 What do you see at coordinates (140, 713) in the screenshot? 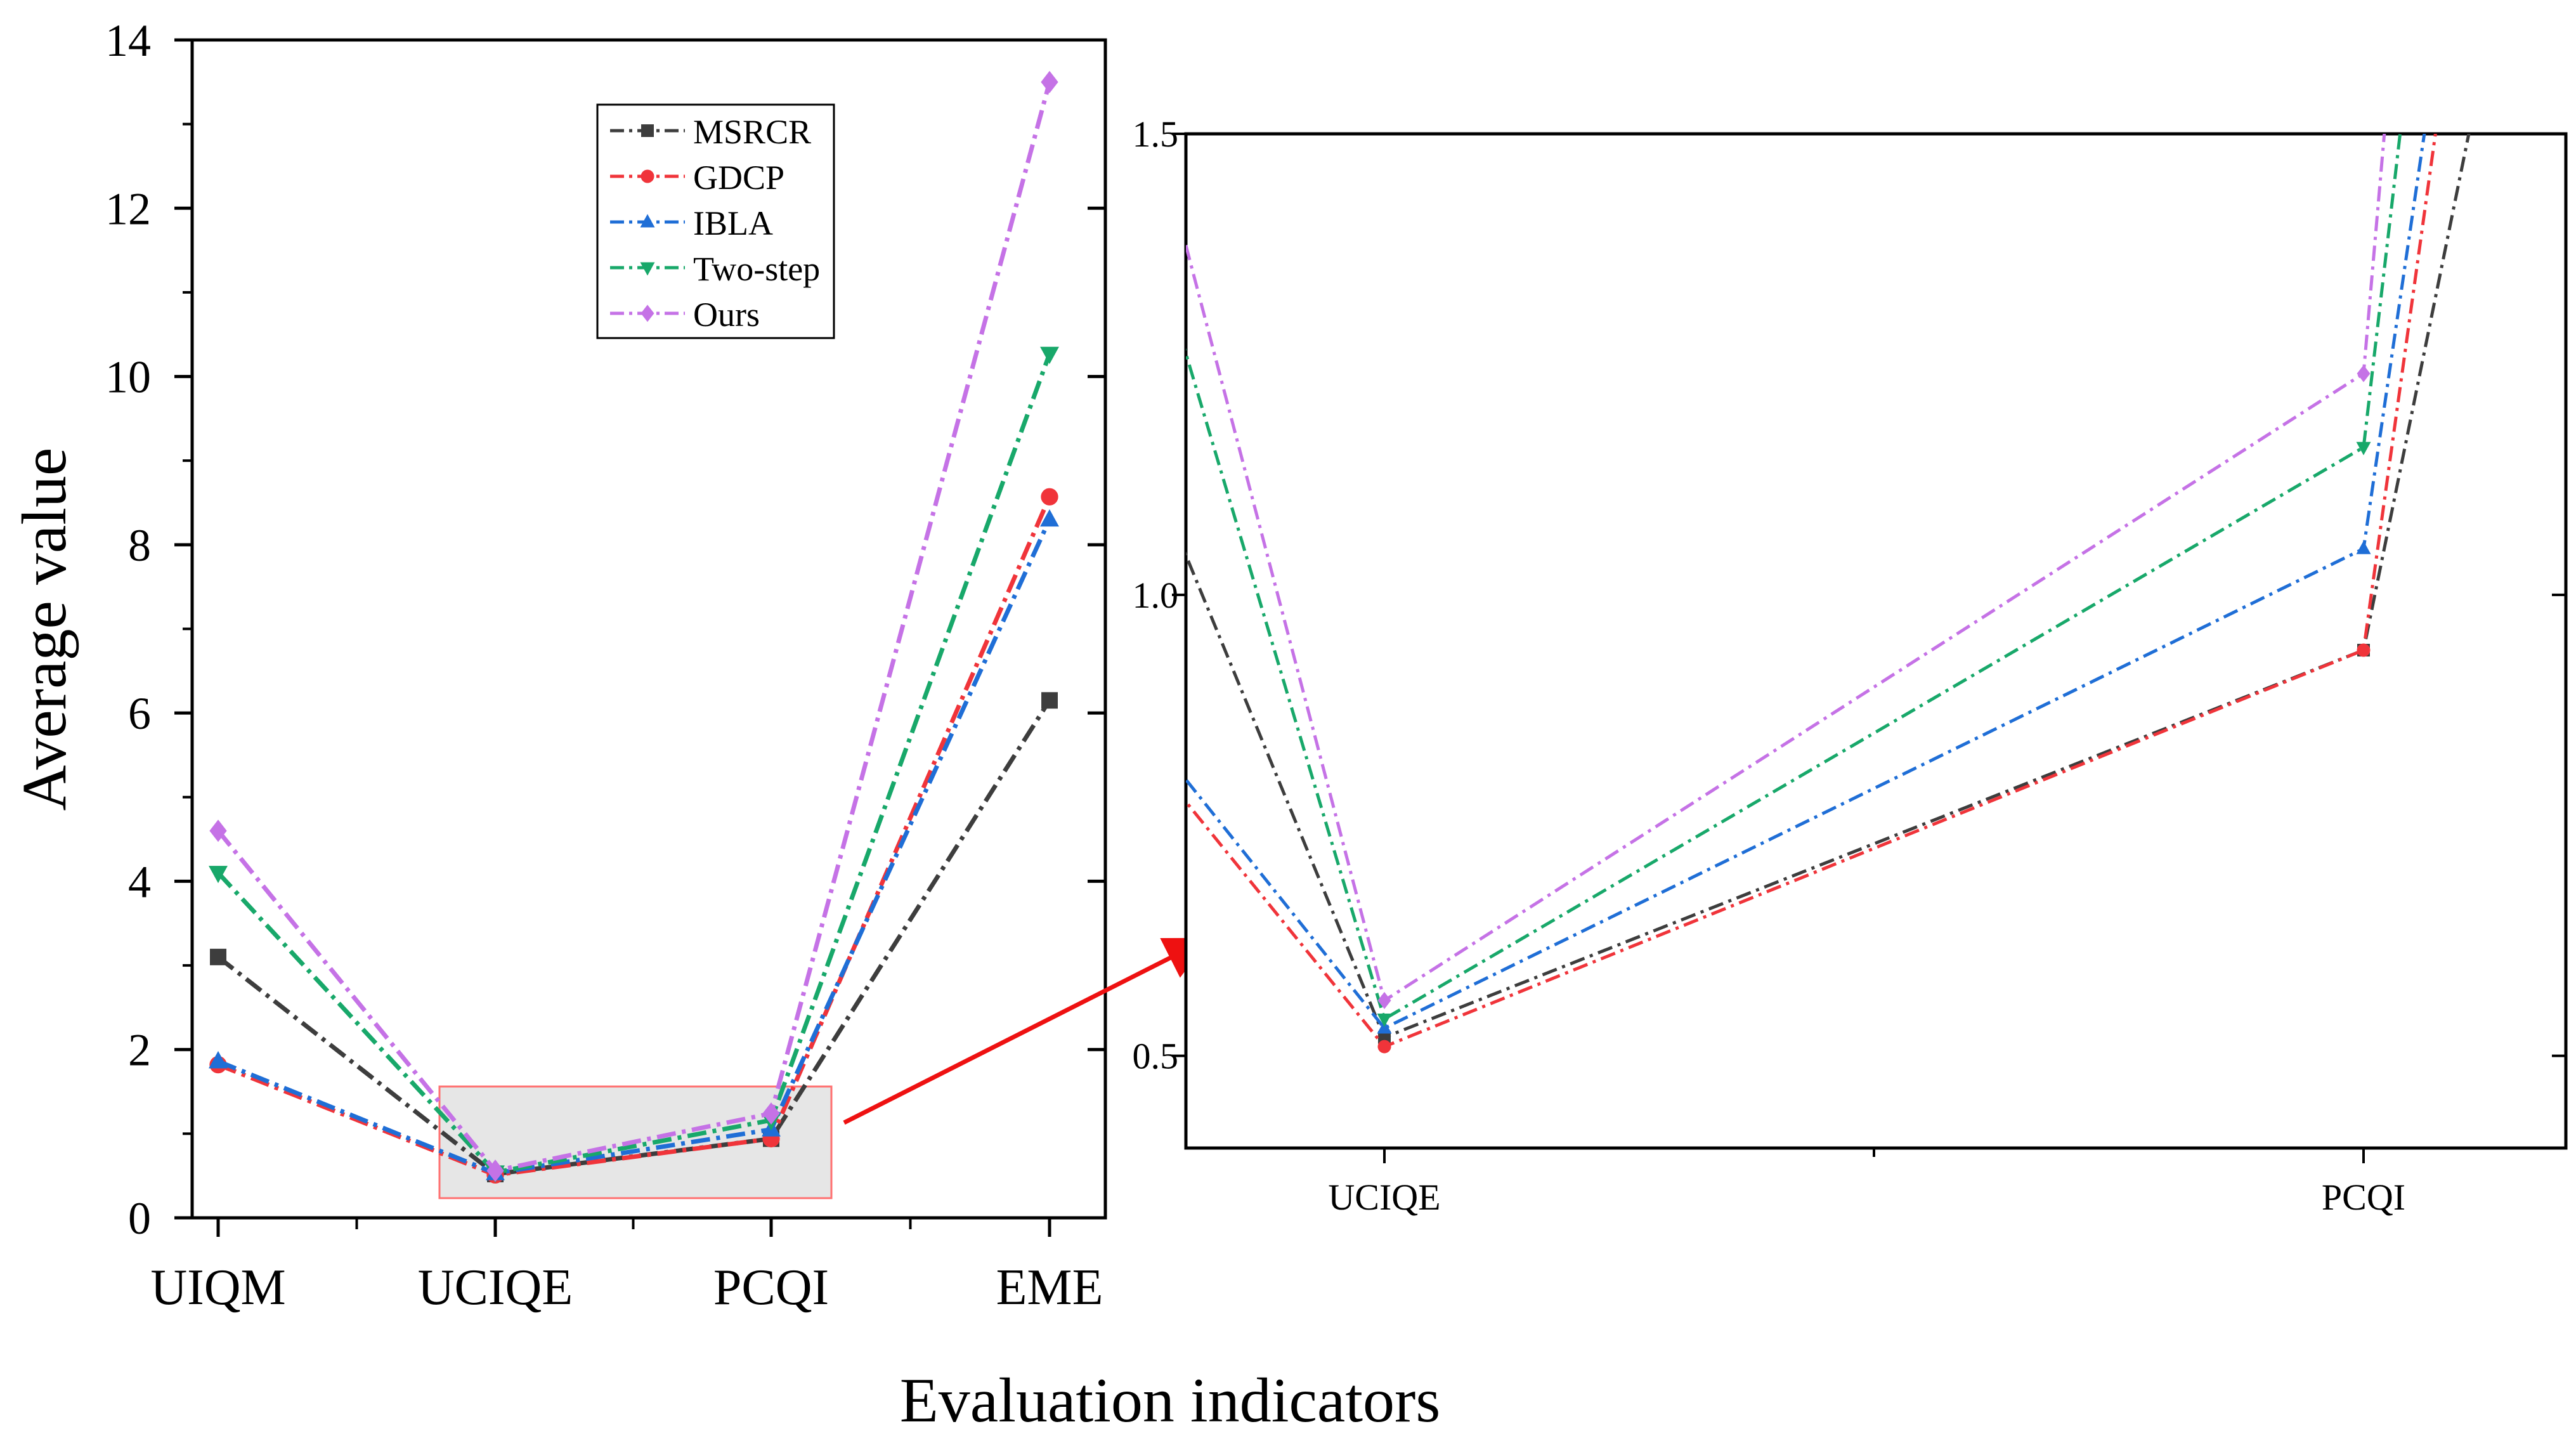
I see `y-tick-label: 6` at bounding box center [140, 713].